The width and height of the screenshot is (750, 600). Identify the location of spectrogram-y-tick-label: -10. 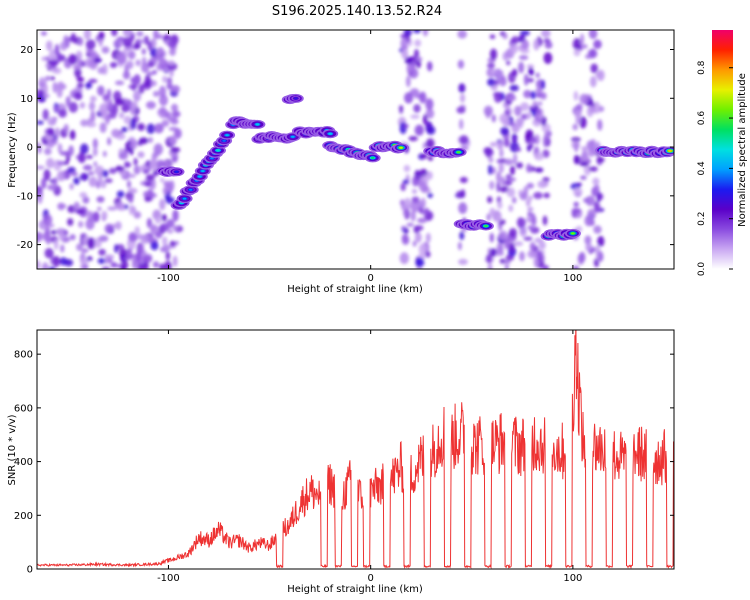
(25, 196).